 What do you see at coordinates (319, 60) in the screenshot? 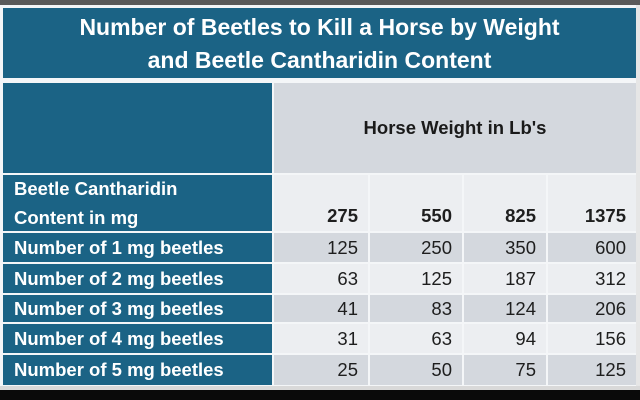
I see `title-line-2: and Beetle Cantharidin Content` at bounding box center [319, 60].